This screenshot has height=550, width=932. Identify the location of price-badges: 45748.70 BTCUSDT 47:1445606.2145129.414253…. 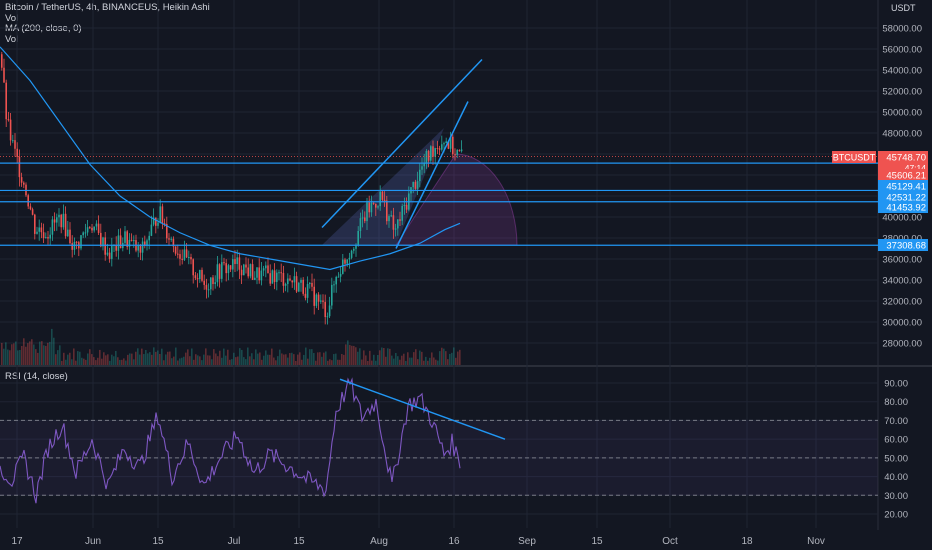
(880, 201).